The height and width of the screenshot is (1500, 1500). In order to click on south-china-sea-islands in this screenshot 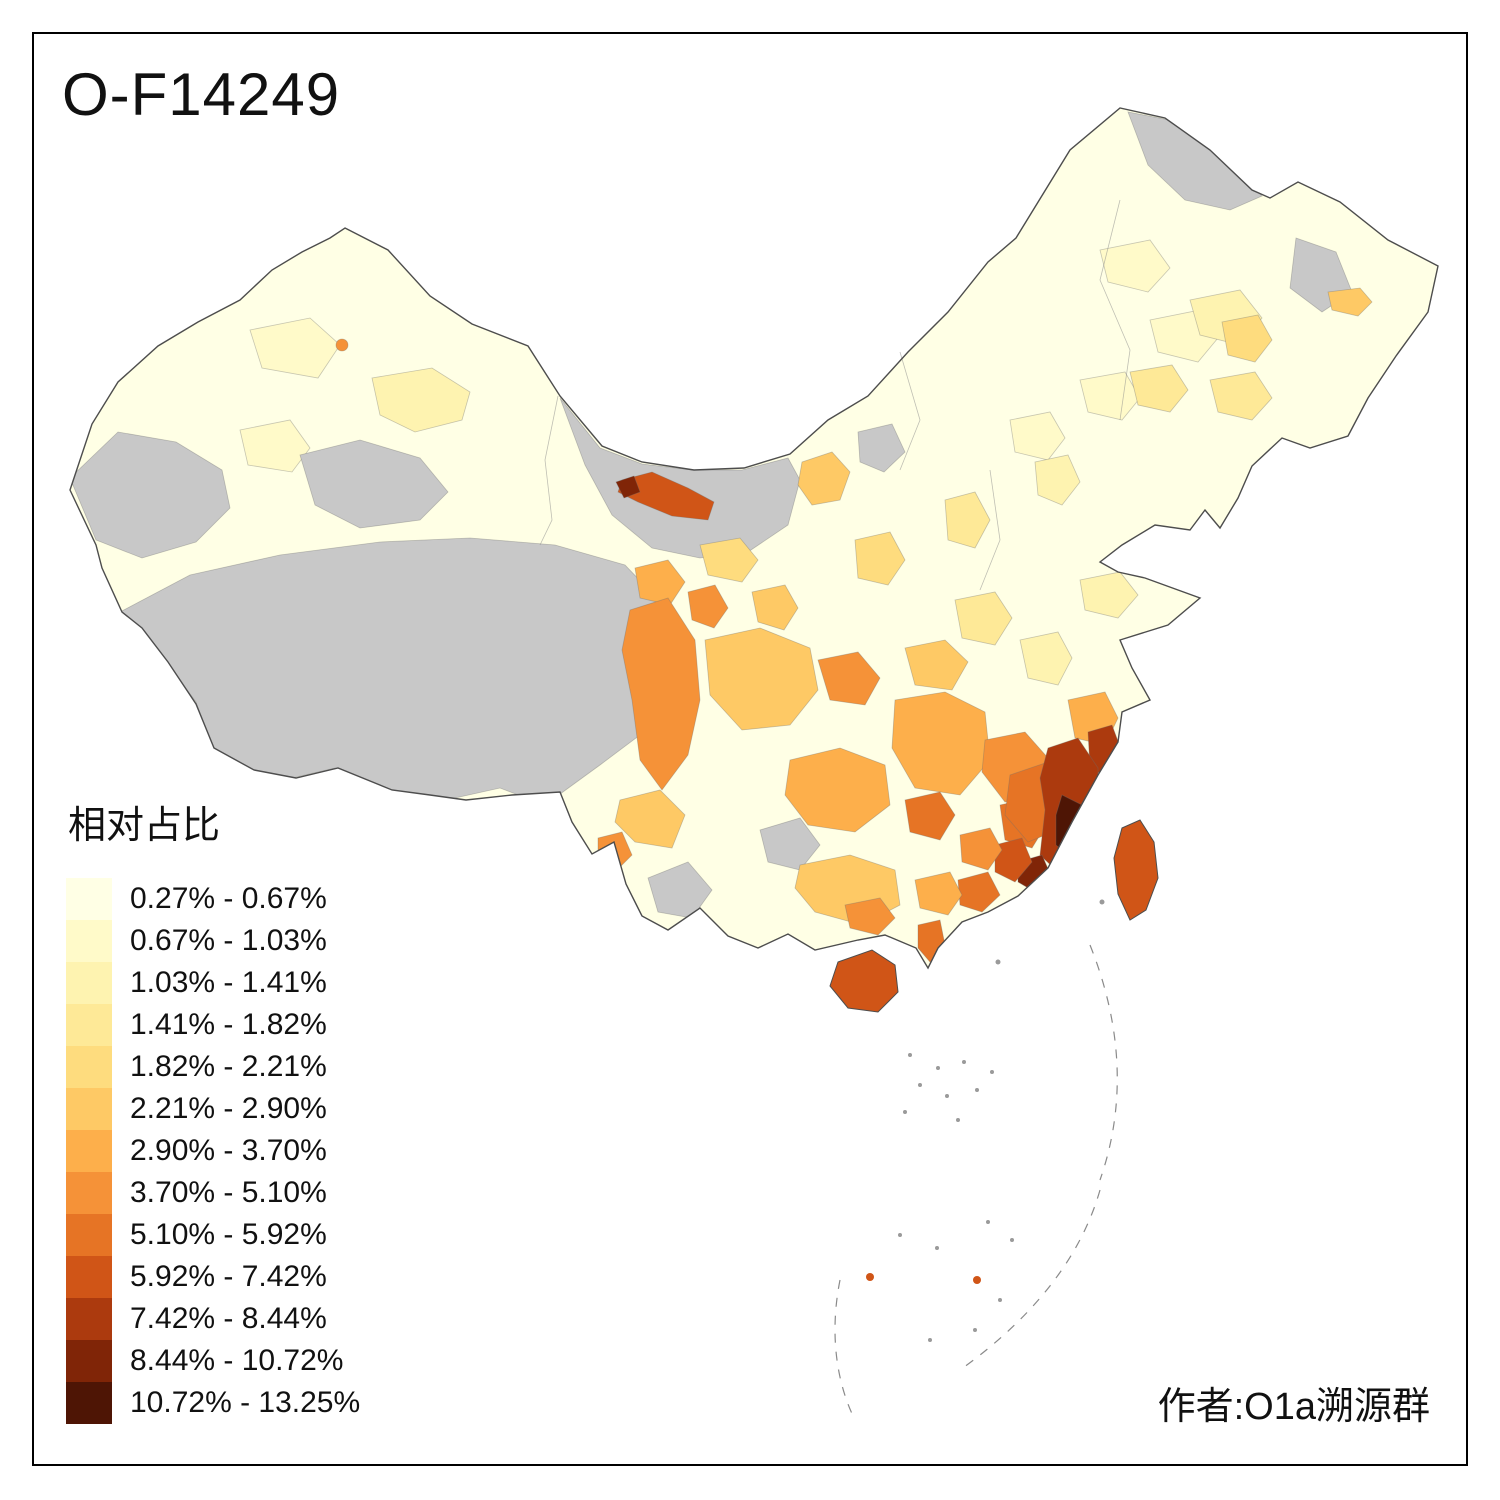, I will do `click(1001, 1120)`.